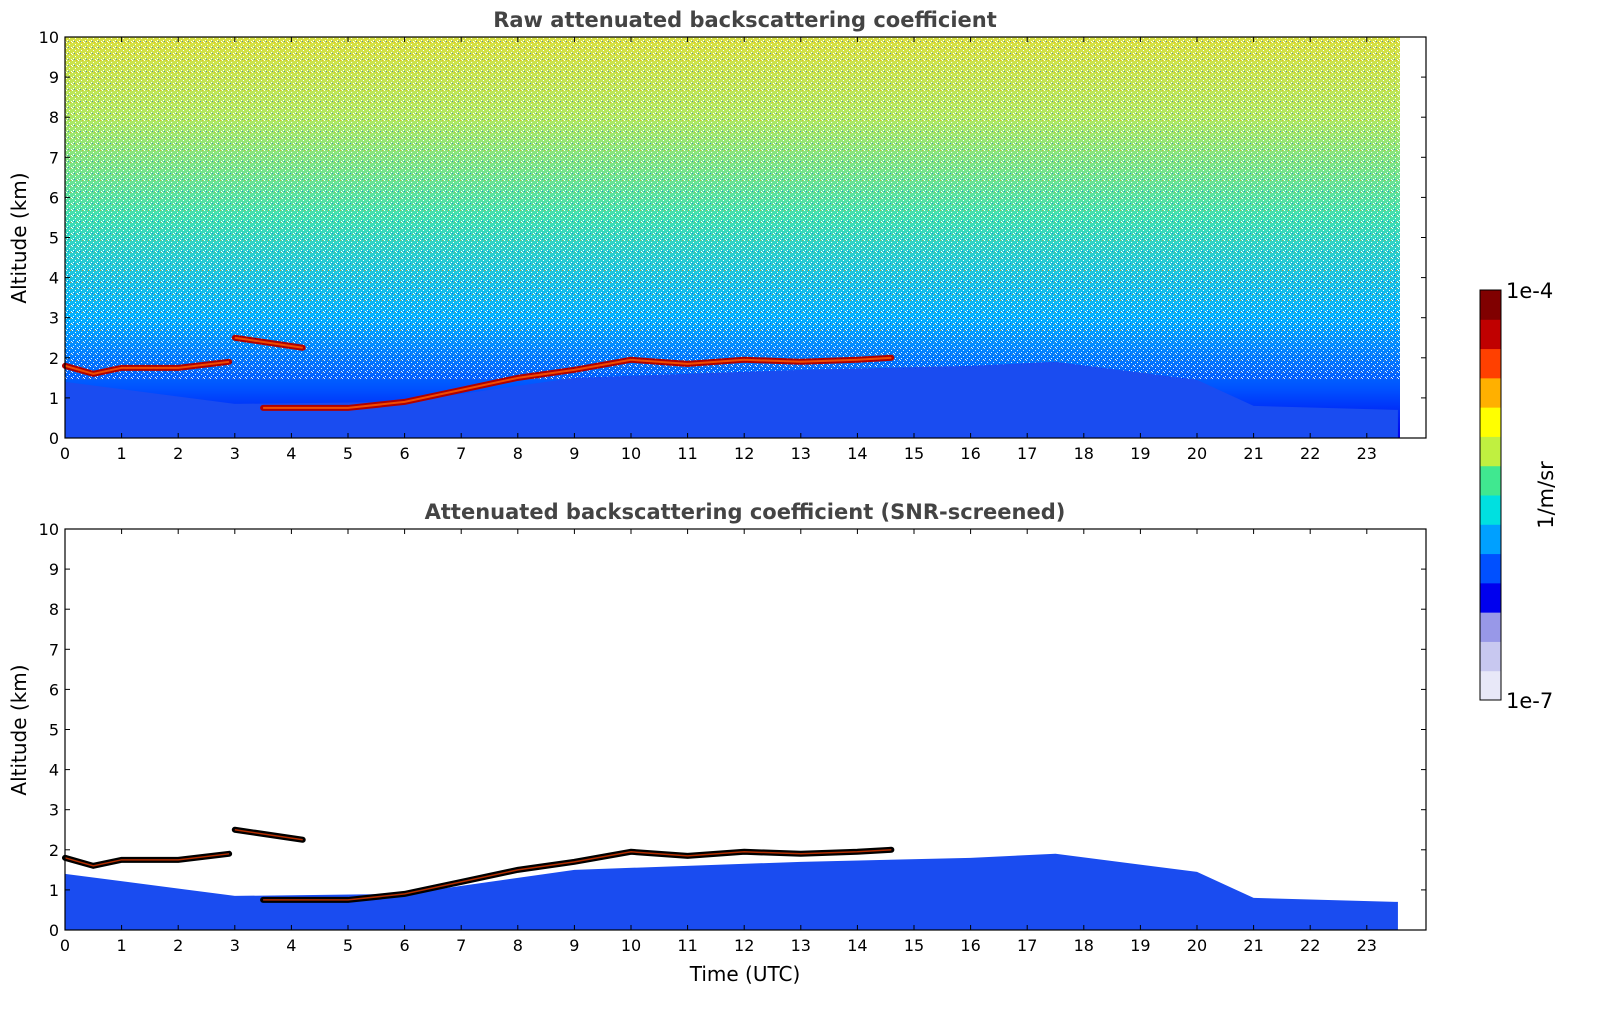  What do you see at coordinates (745, 974) in the screenshot?
I see `x-axis-label: Time (UTC)` at bounding box center [745, 974].